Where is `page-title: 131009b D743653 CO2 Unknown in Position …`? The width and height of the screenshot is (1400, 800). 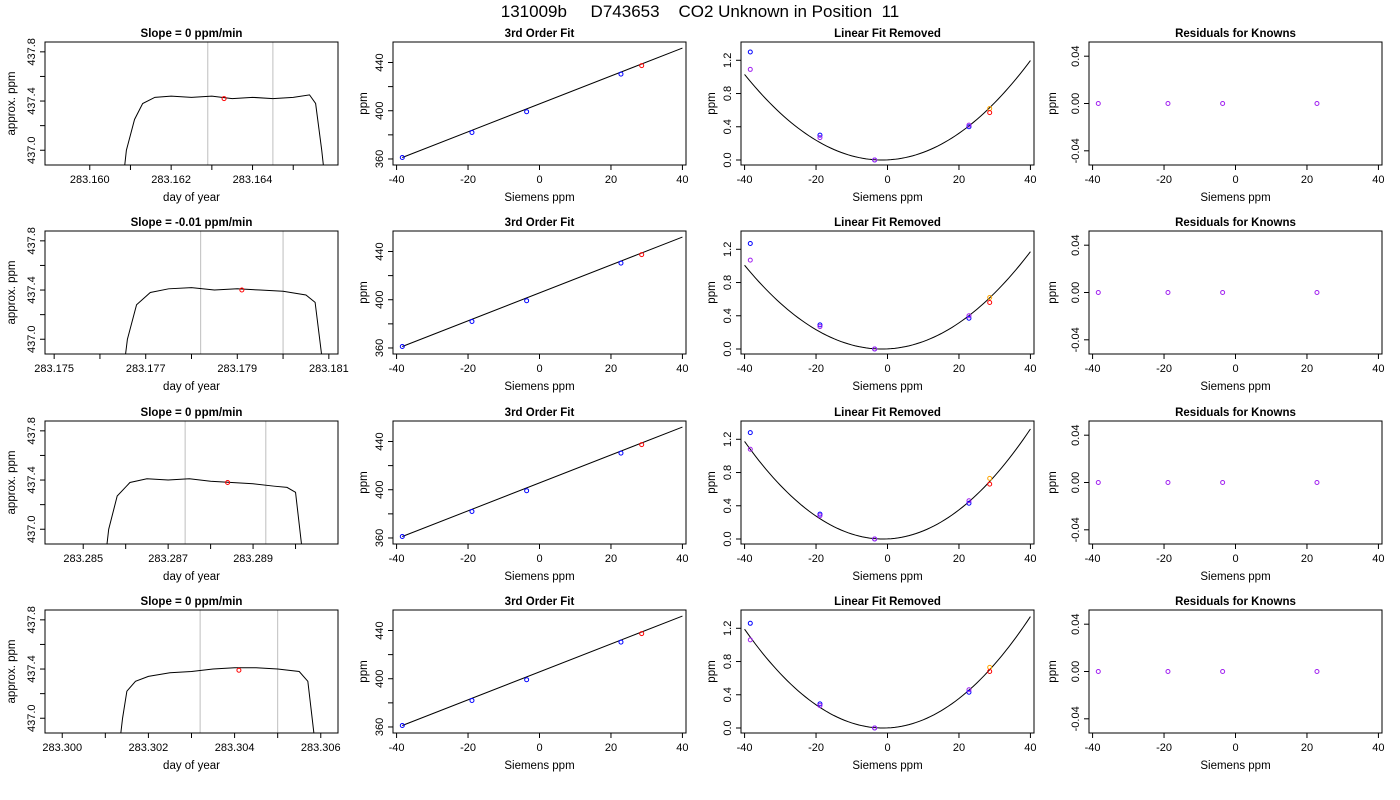 page-title: 131009b D743653 CO2 Unknown in Position … is located at coordinates (700, 11).